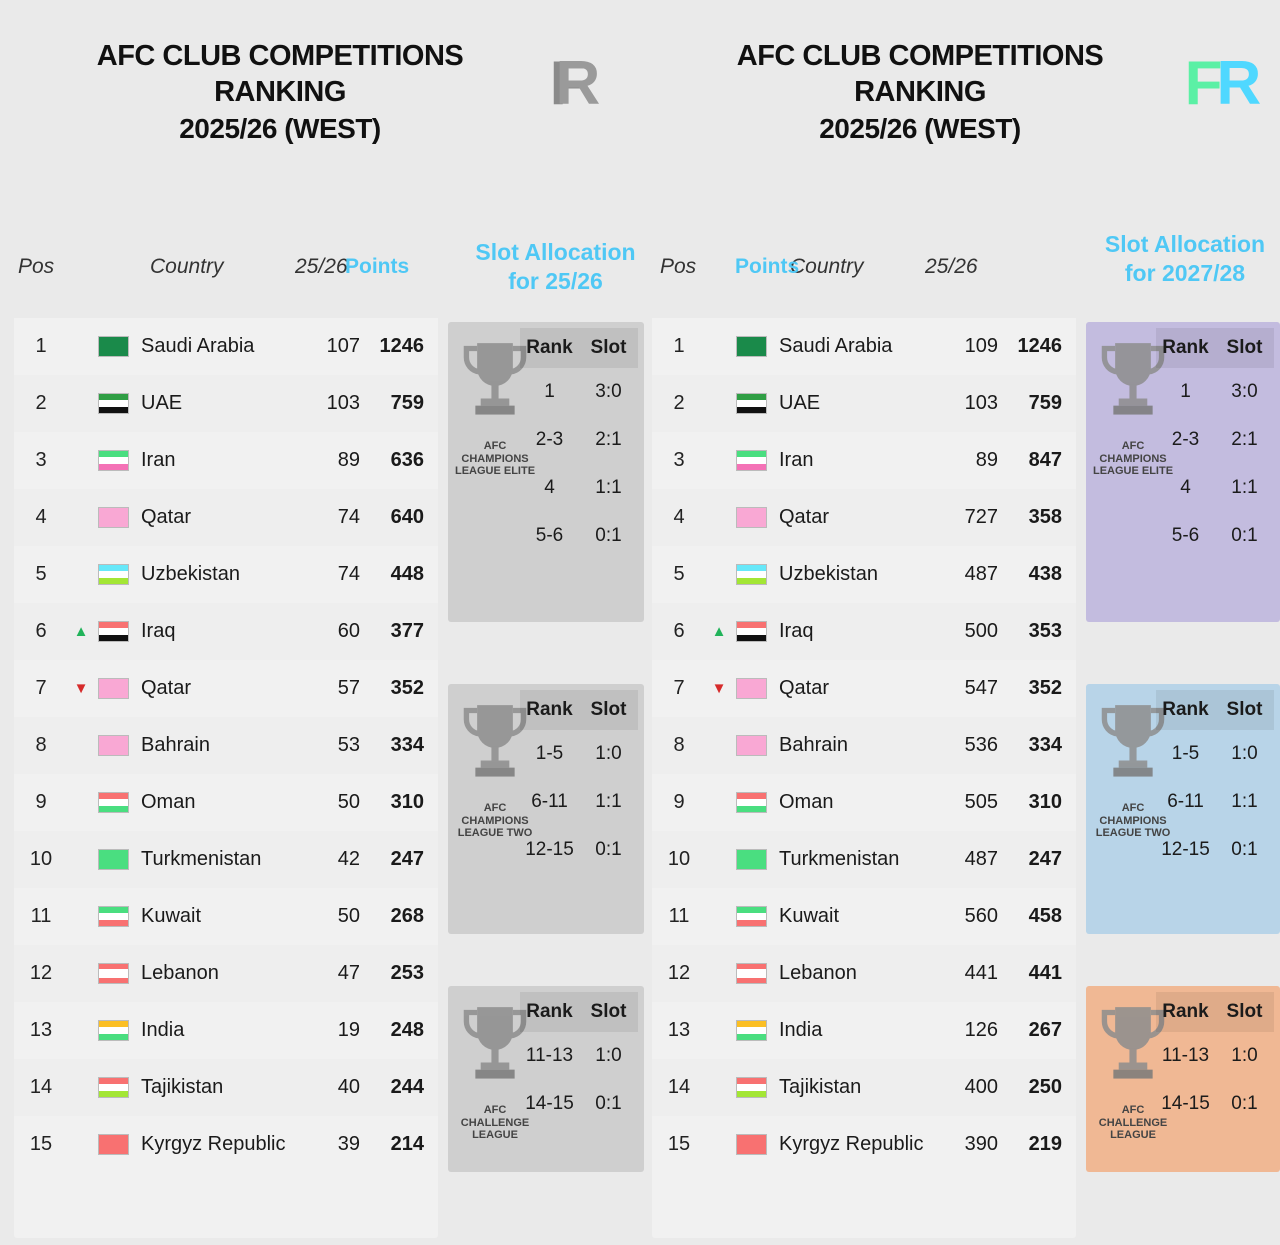 The height and width of the screenshot is (1245, 1280). I want to click on row-country-name: Lebanon, so click(180, 973).